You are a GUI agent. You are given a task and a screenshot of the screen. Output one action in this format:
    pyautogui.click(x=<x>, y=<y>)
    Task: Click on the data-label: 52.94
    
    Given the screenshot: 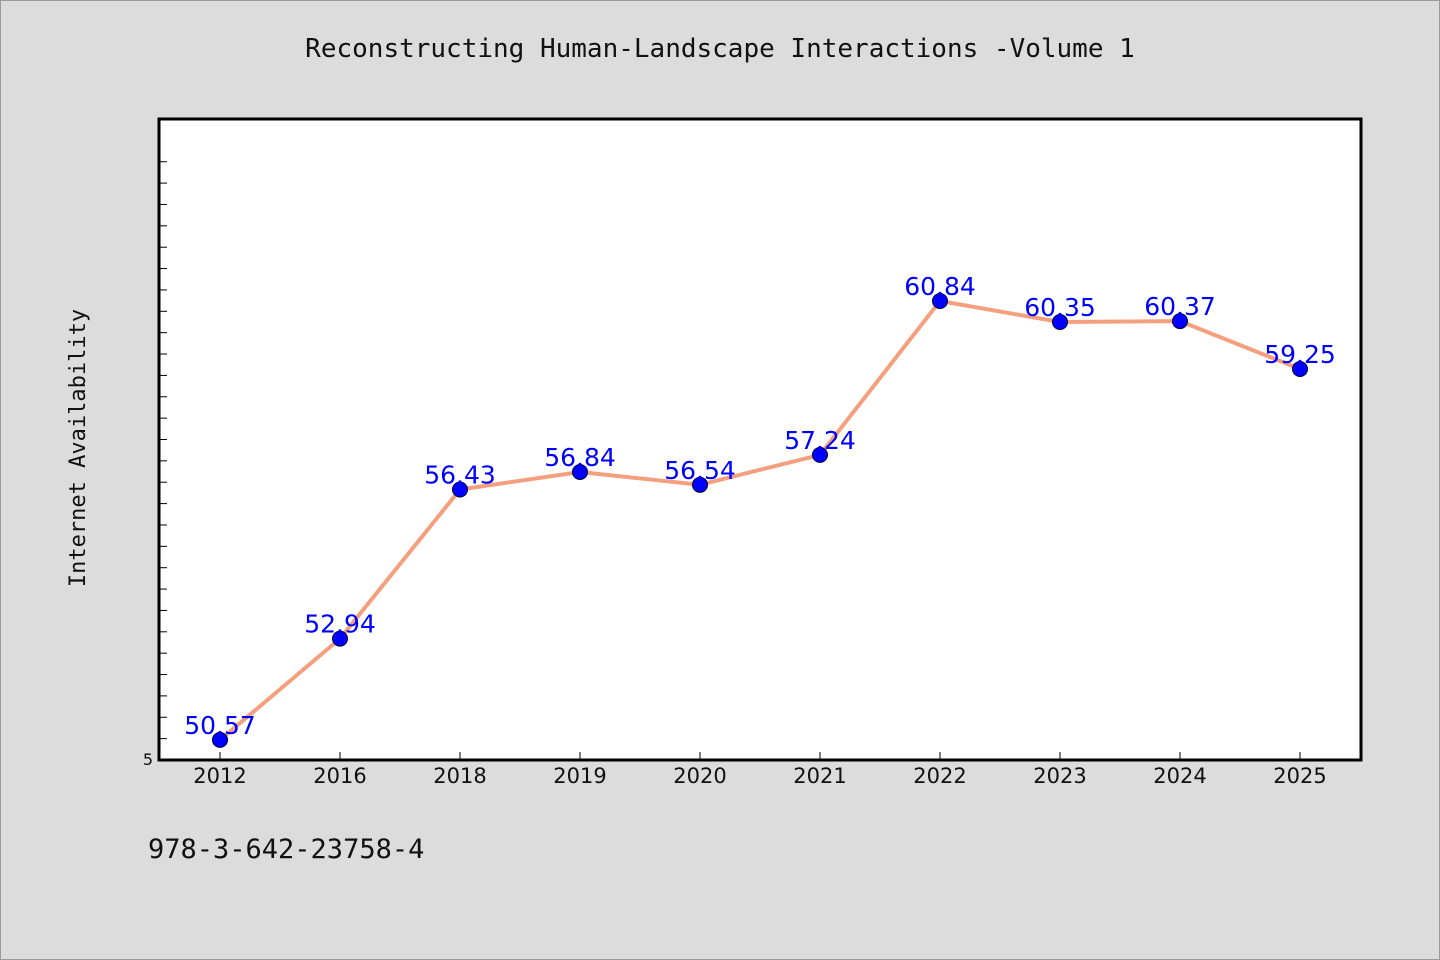 What is the action you would take?
    pyautogui.click(x=340, y=624)
    